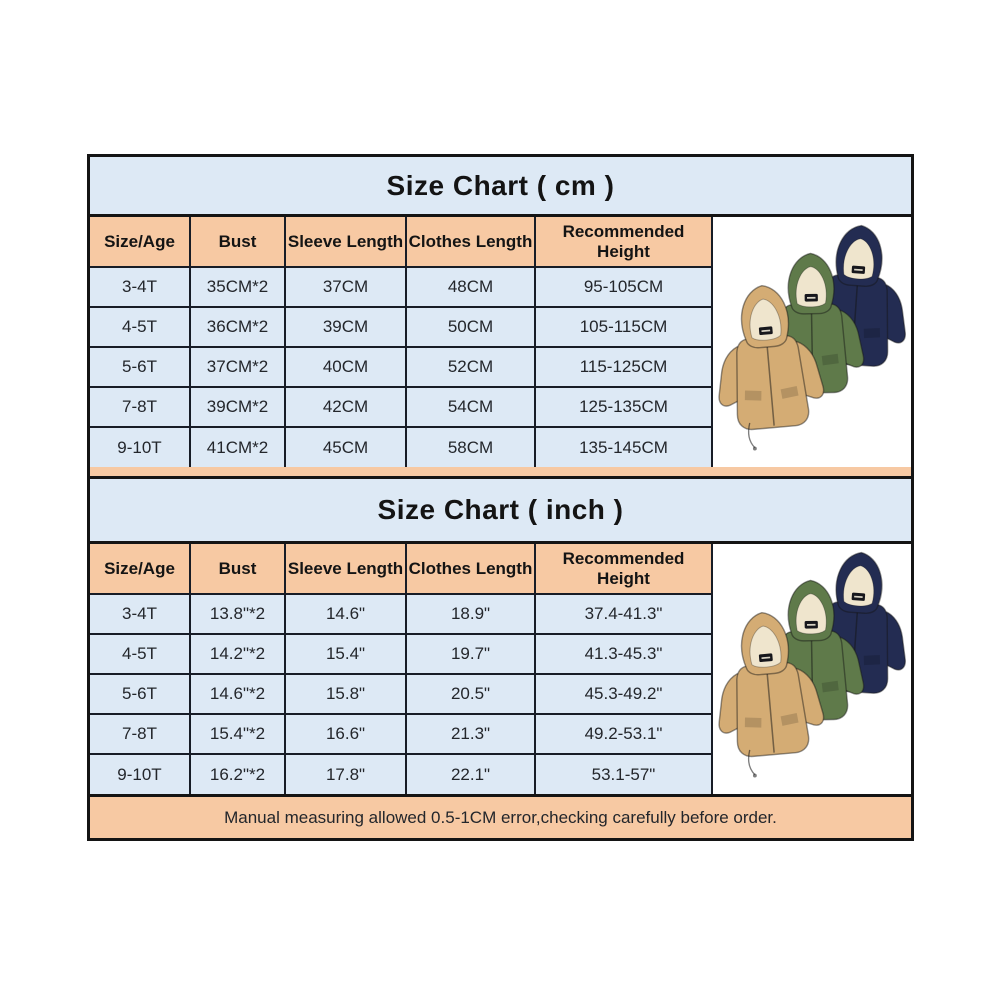 The width and height of the screenshot is (1000, 1000). I want to click on jackets-photo-inch, so click(812, 664).